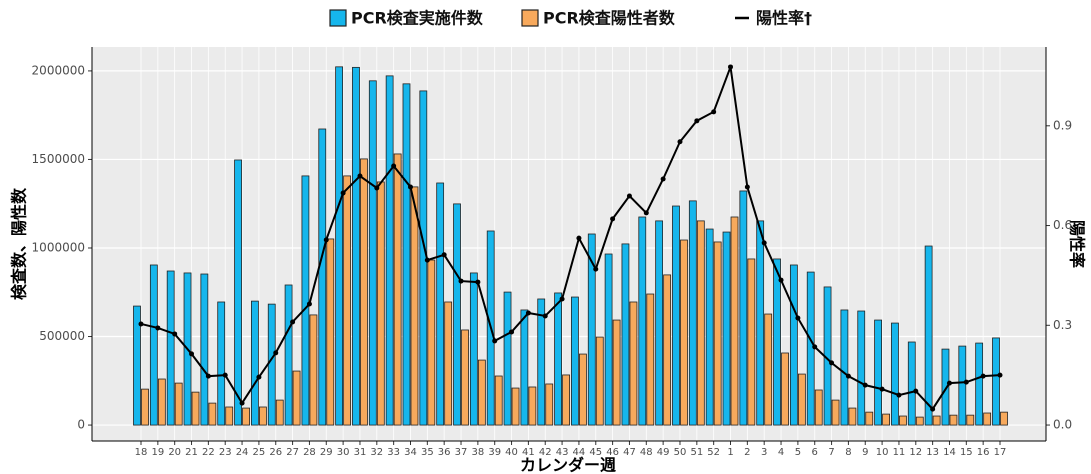  What do you see at coordinates (713, 452) in the screenshot?
I see `x-tick-label: 52` at bounding box center [713, 452].